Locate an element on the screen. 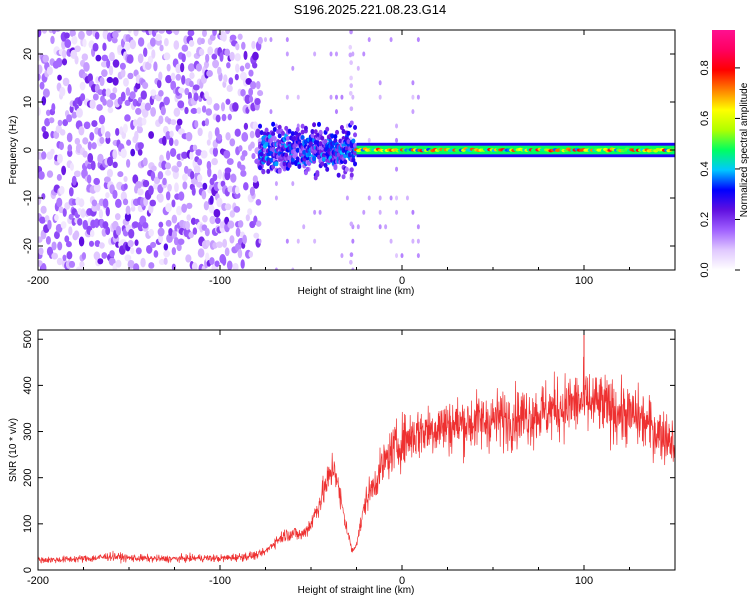  spectrogram-xlabel: Height of straight line (km) is located at coordinates (356, 291).